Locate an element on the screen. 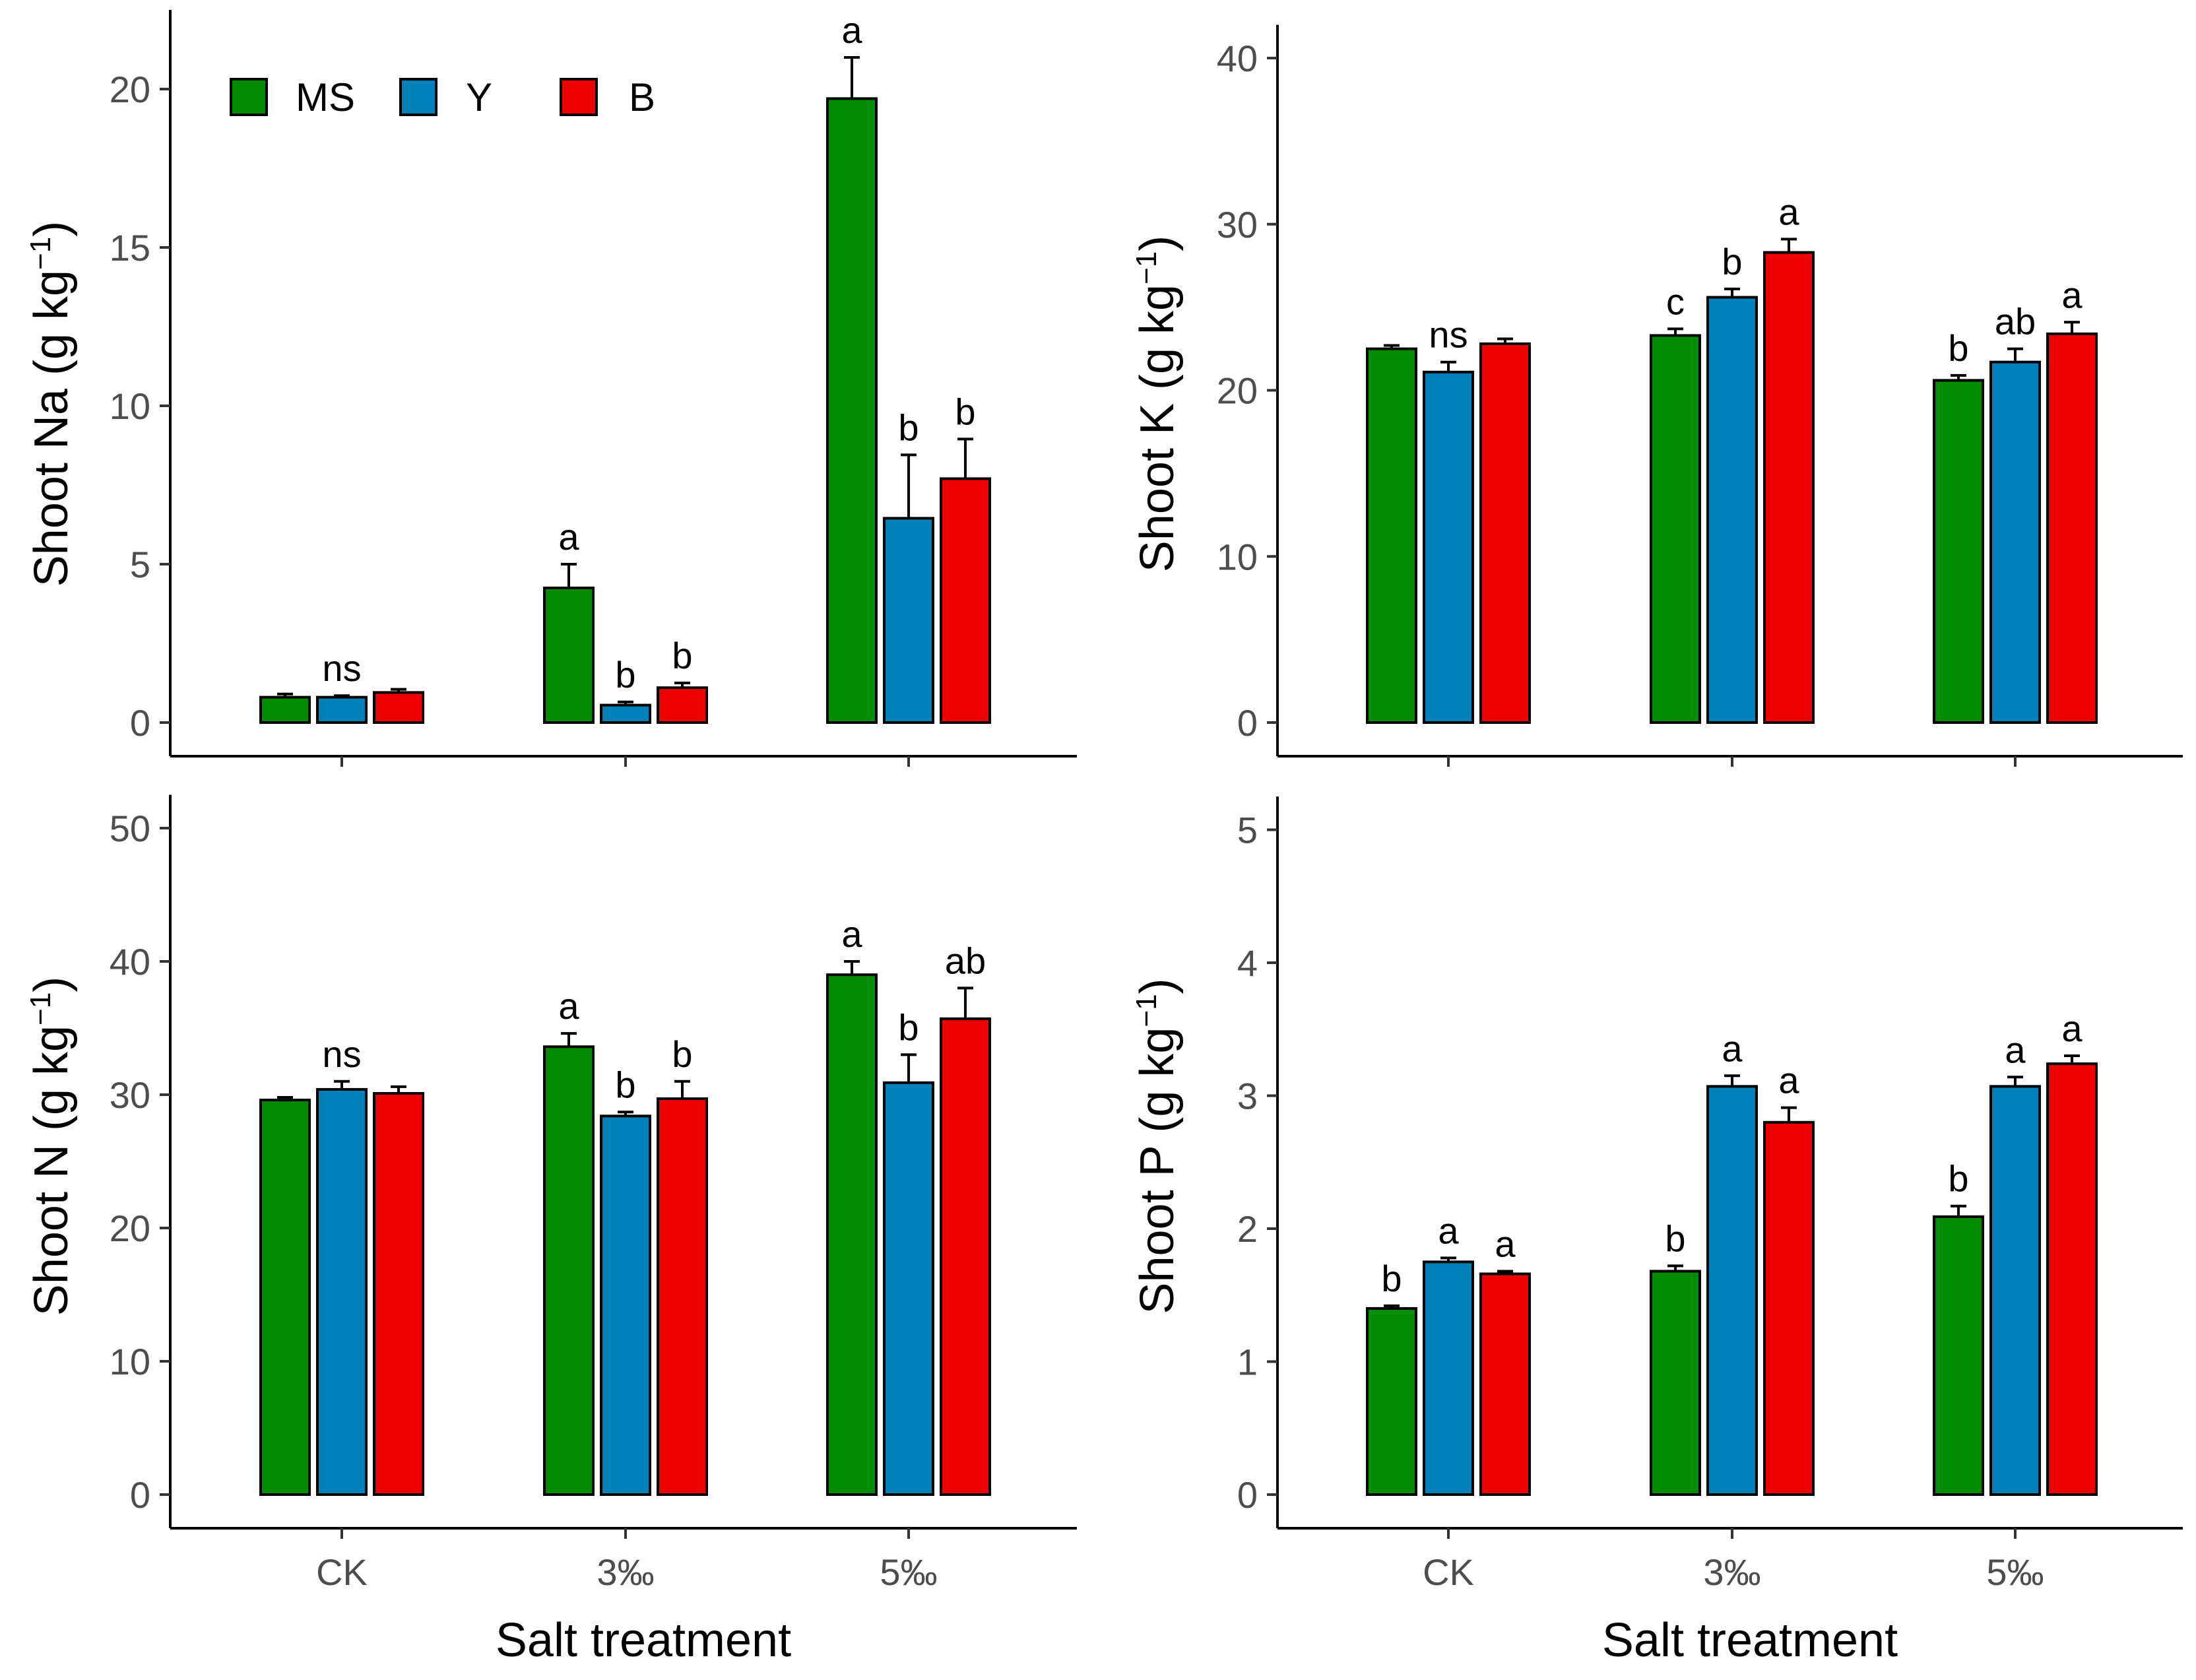 The image size is (2196, 1680). legend-key-b is located at coordinates (579, 97).